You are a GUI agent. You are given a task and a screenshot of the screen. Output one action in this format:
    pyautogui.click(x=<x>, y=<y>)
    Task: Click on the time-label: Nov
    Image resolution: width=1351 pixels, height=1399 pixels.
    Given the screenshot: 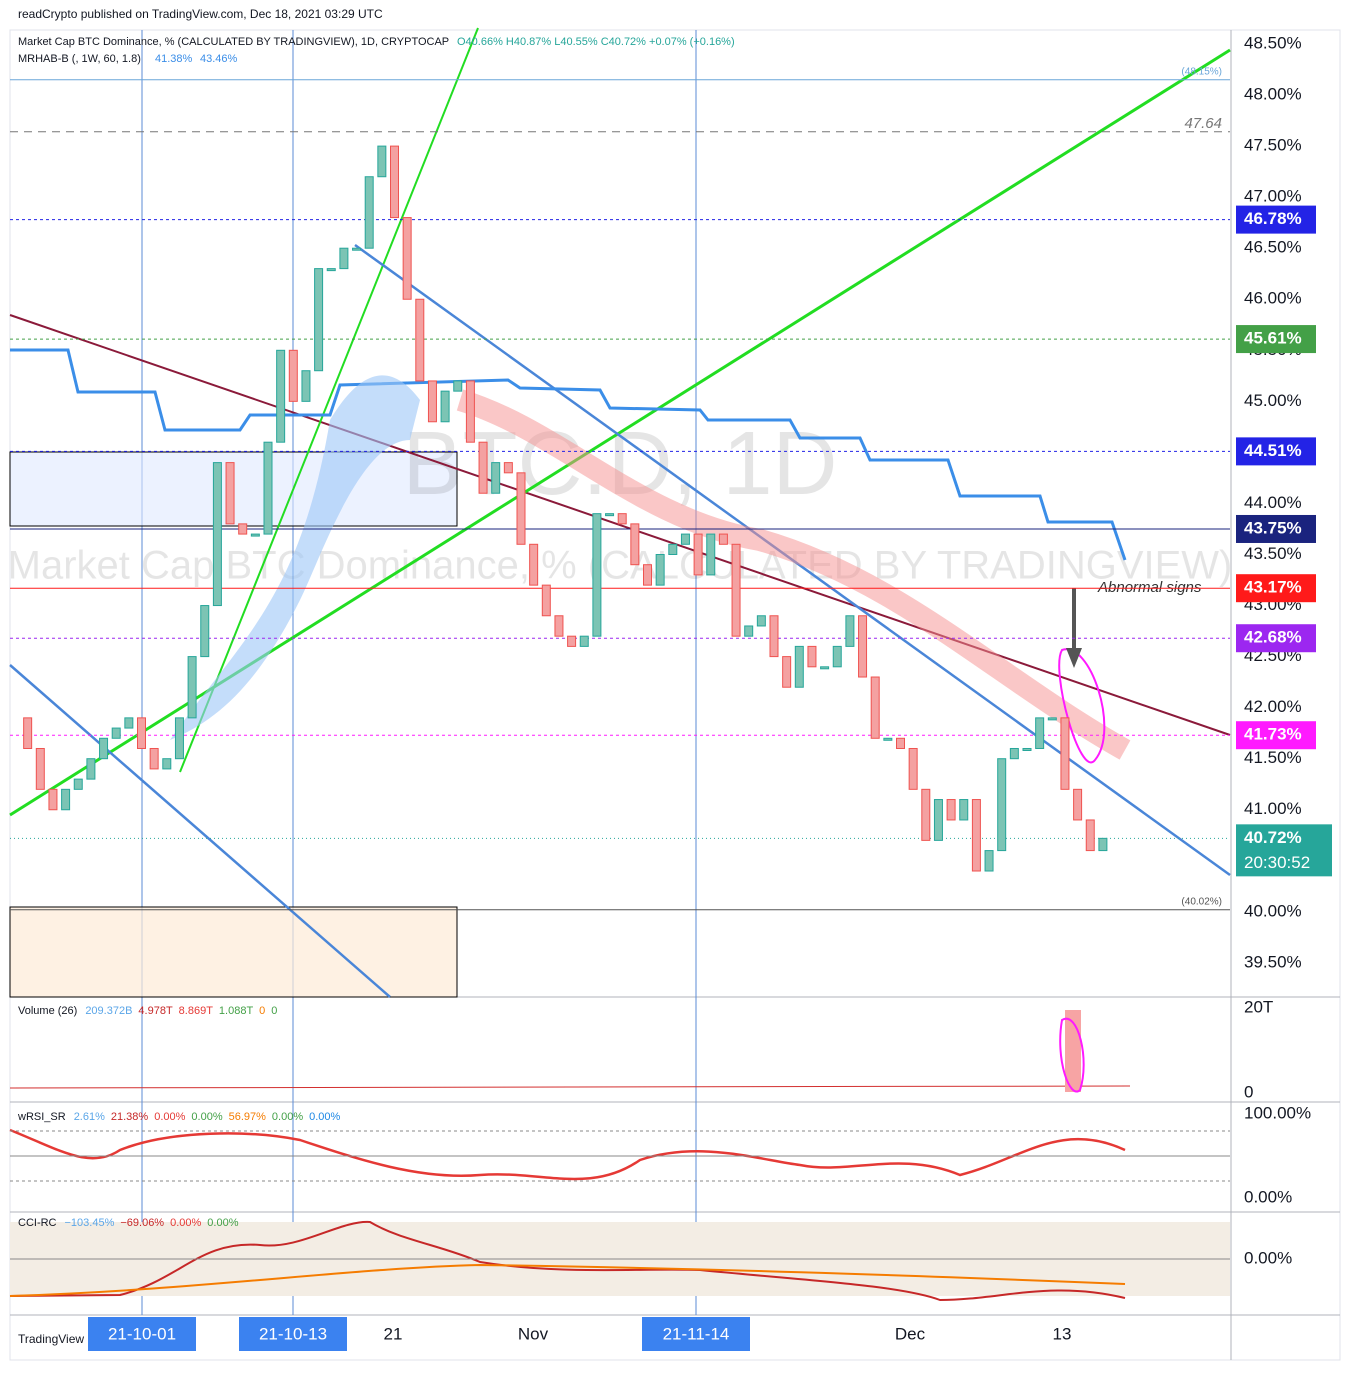 What is the action you would take?
    pyautogui.click(x=533, y=1333)
    